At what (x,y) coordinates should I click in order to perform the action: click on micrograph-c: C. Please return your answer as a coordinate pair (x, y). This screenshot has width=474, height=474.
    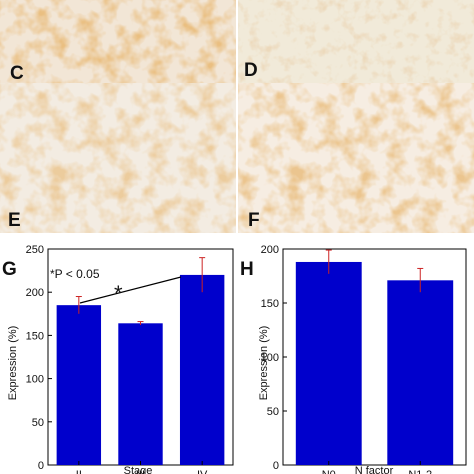
    Looking at the image, I should click on (118, 41).